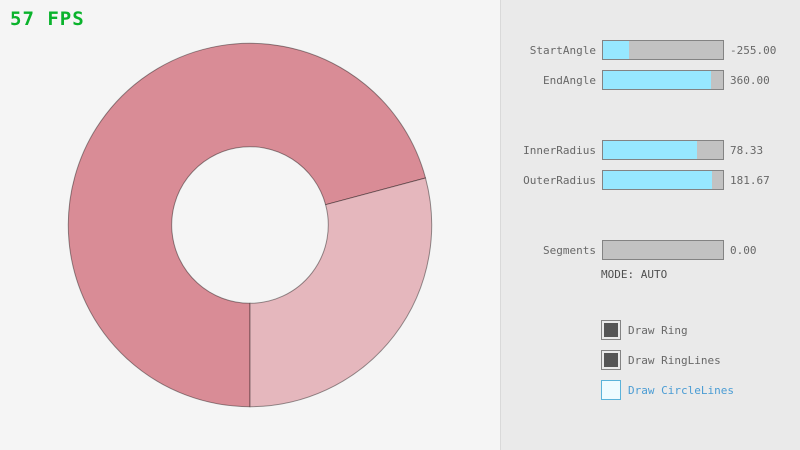 The width and height of the screenshot is (800, 450). I want to click on fps-counter: 57 FPS, so click(47, 19).